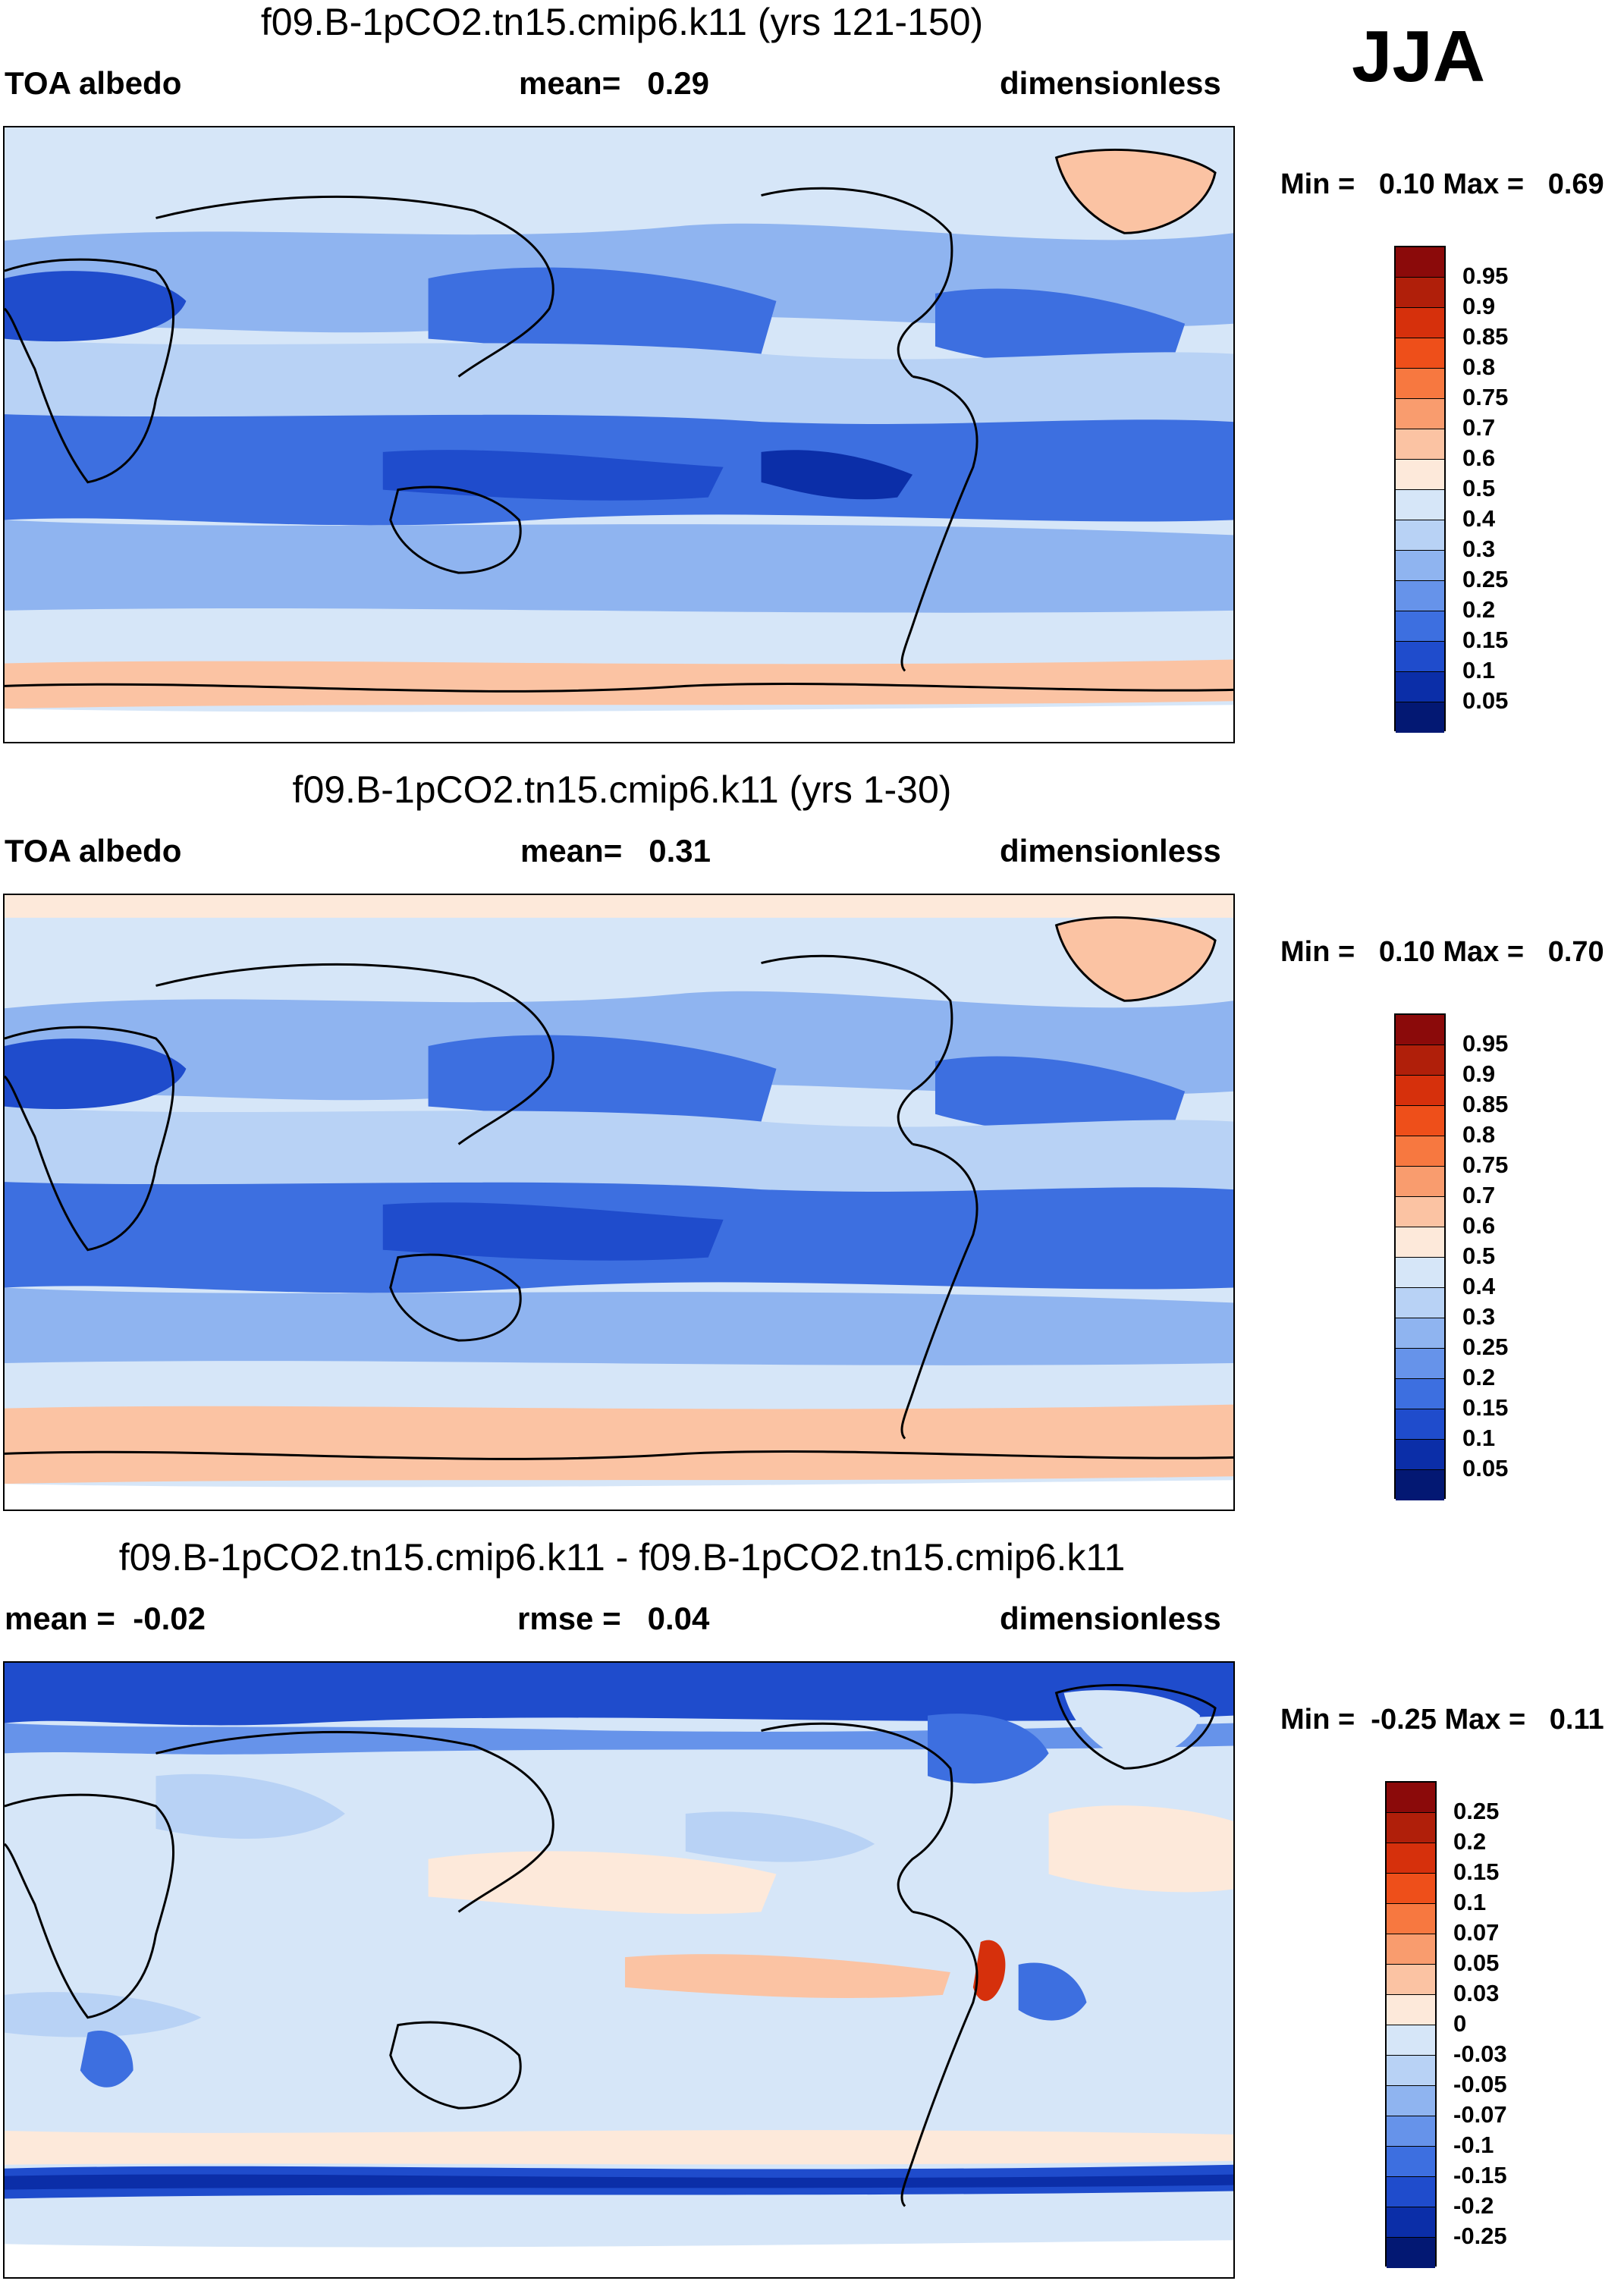 The height and width of the screenshot is (2284, 1624). What do you see at coordinates (614, 83) in the screenshot?
I see `panel-1-mean: mean= 0.29` at bounding box center [614, 83].